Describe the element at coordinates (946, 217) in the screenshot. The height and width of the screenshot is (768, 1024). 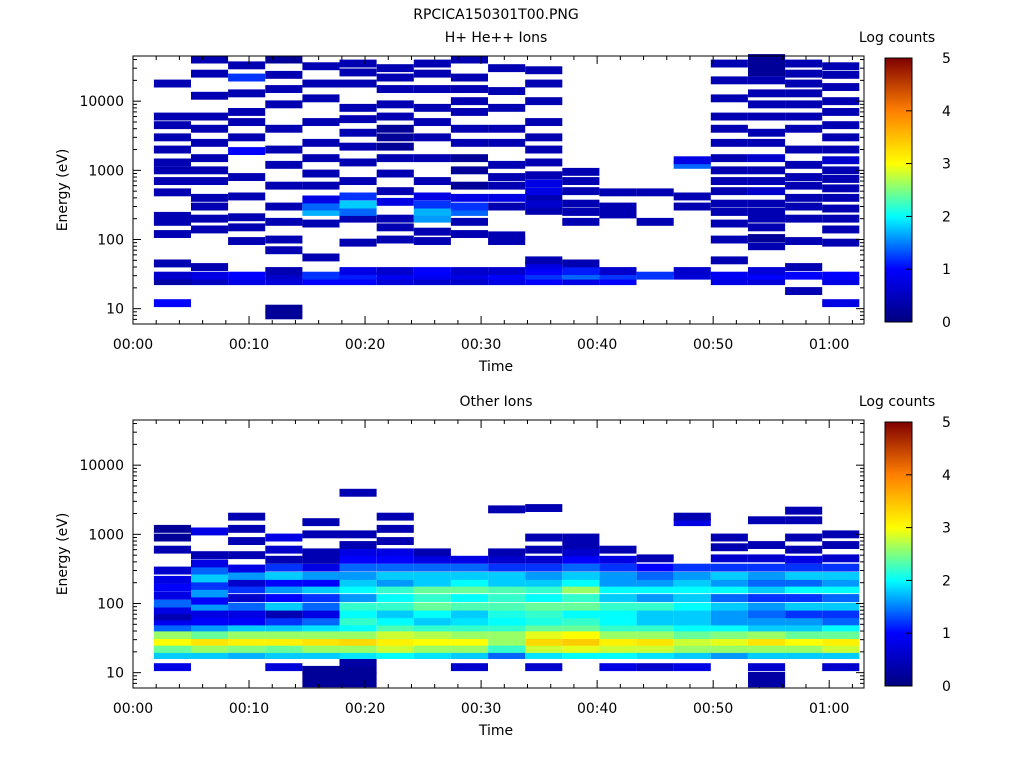
I see `colorbar-tick-label: 2` at that location.